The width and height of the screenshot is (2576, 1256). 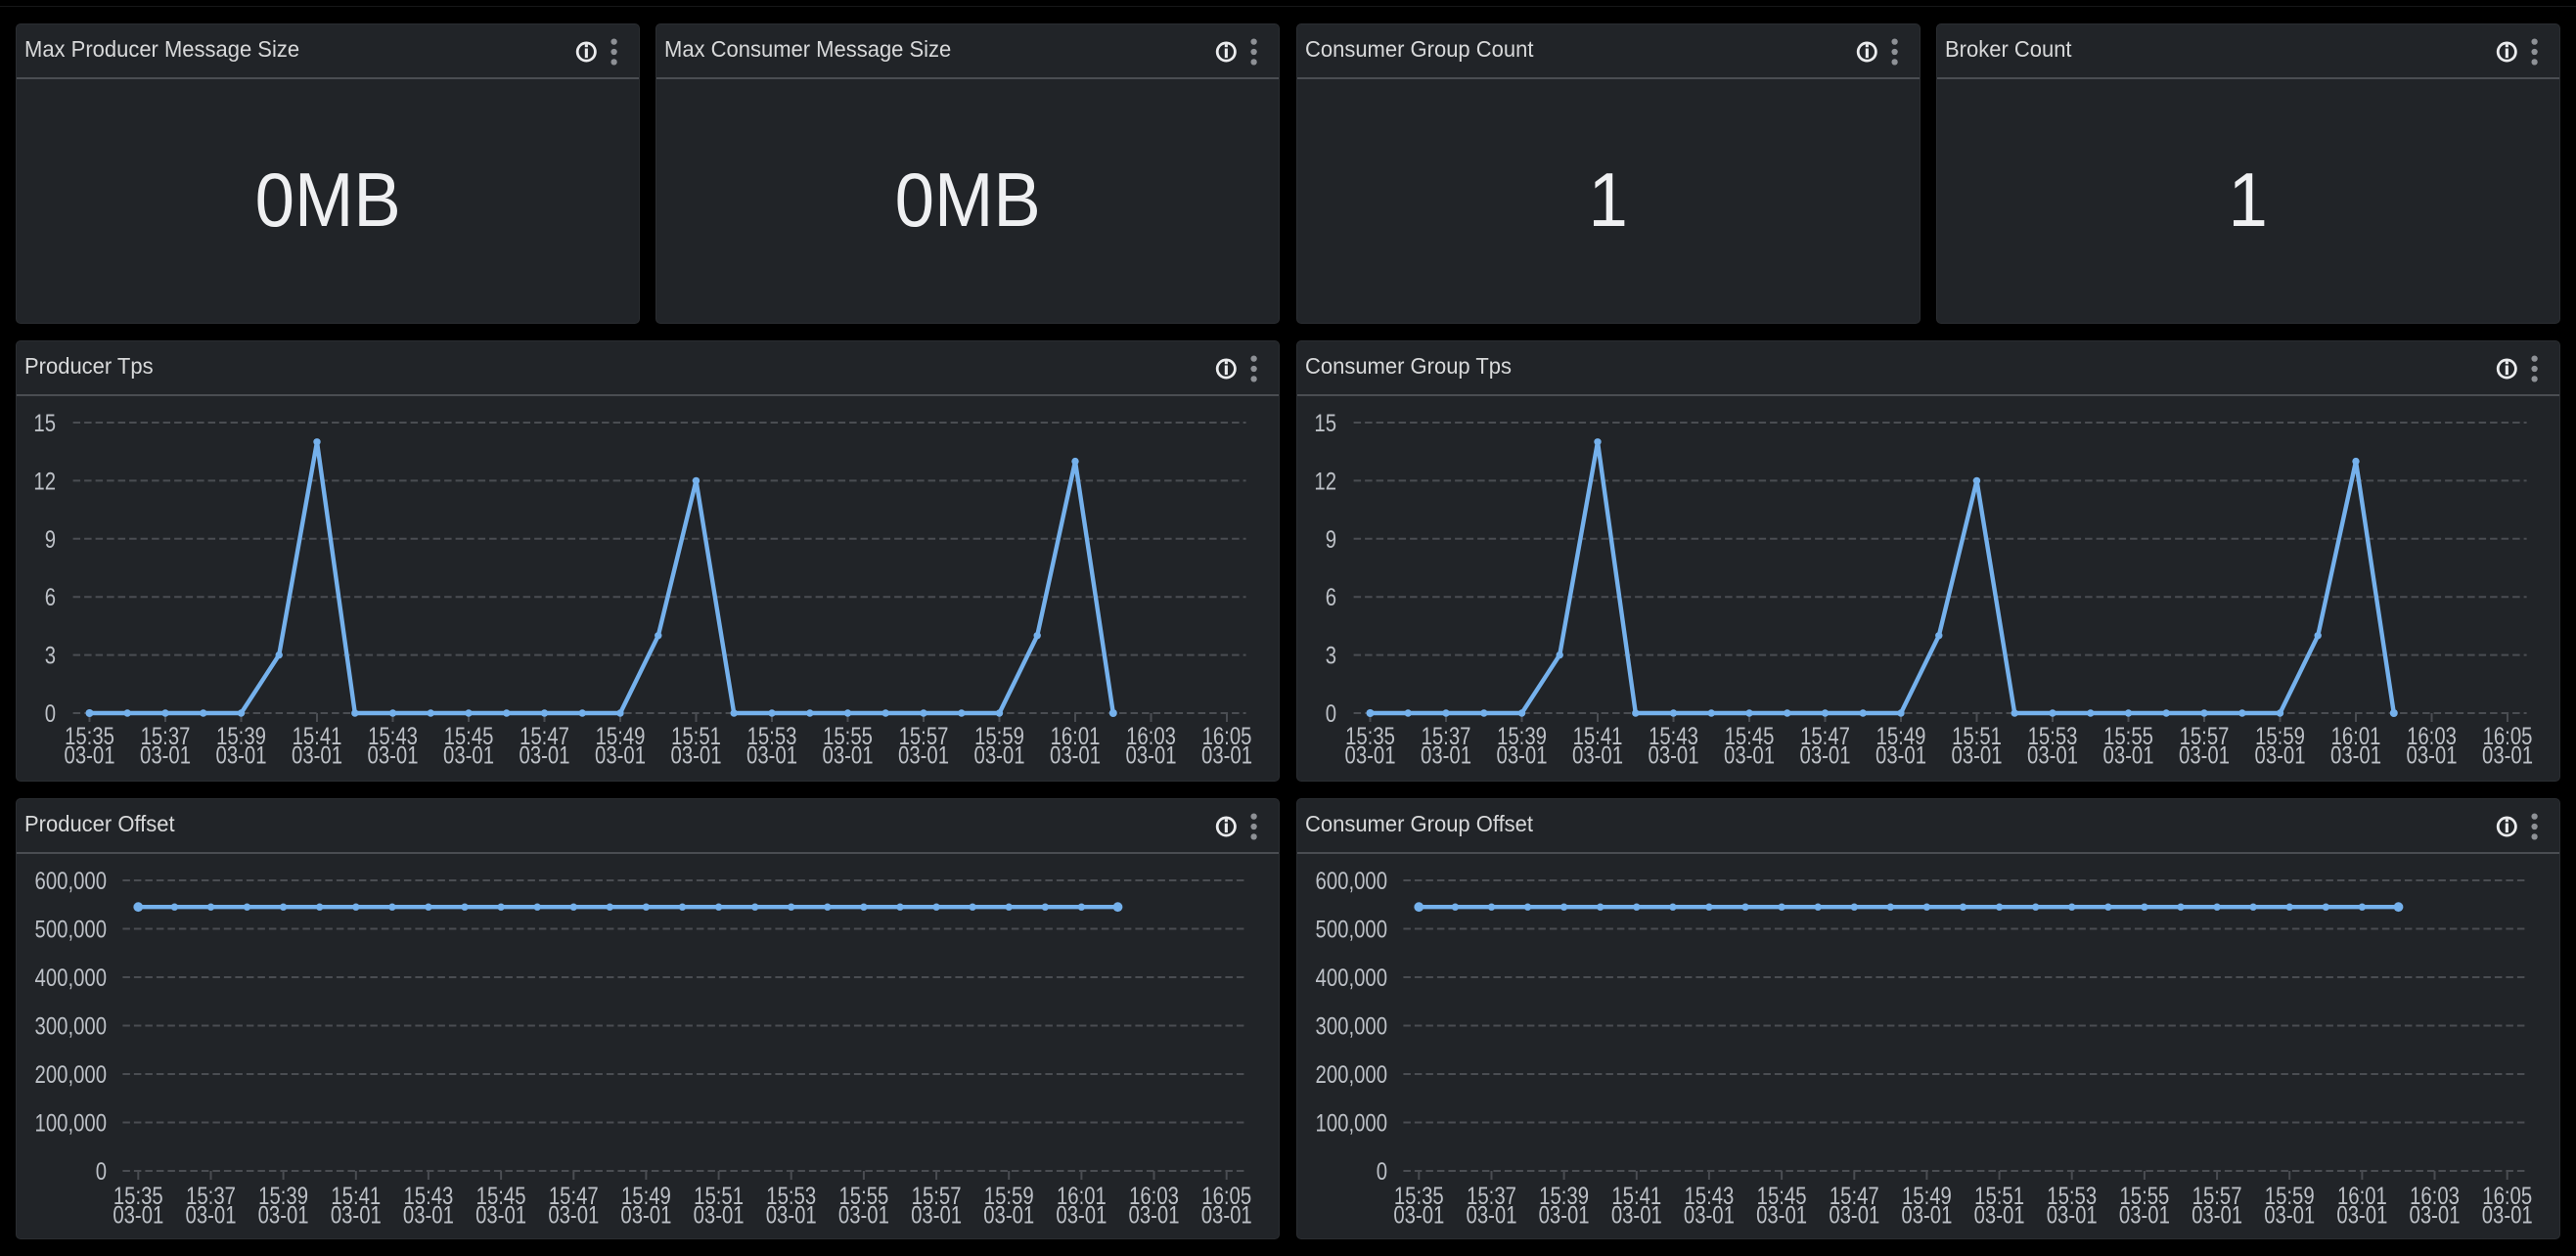 What do you see at coordinates (1351, 1122) in the screenshot?
I see `svg-text: 100,000` at bounding box center [1351, 1122].